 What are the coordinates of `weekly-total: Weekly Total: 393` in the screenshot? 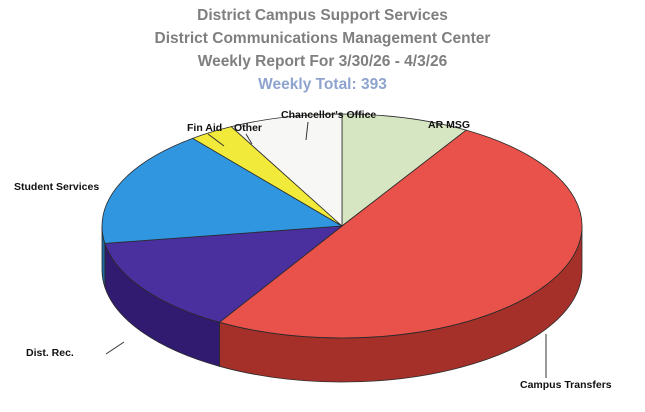 It's located at (322, 84).